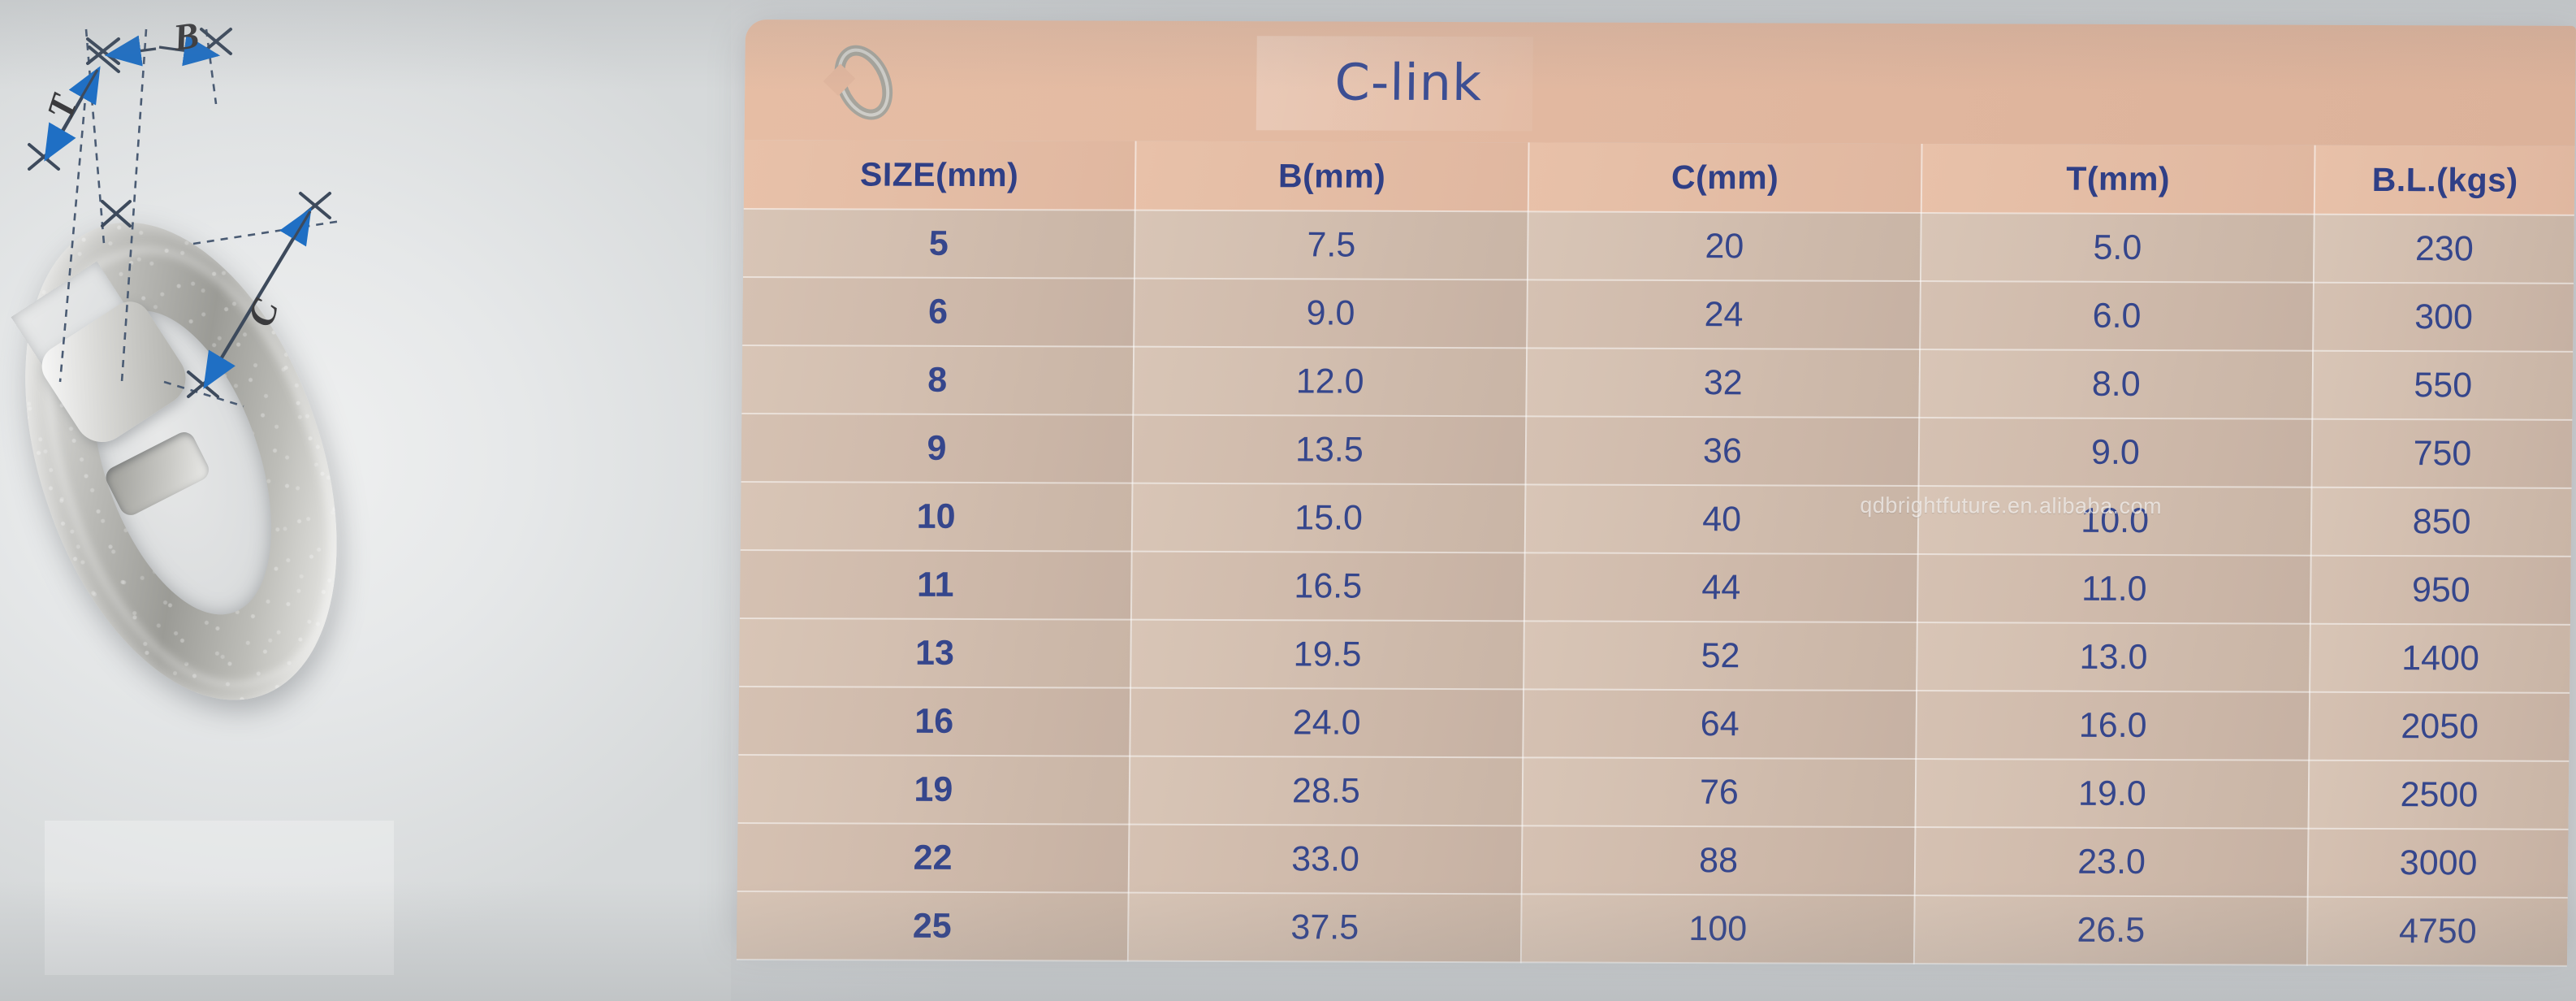 This screenshot has height=1001, width=2576. Describe the element at coordinates (2114, 589) in the screenshot. I see `table-cell: 11.0` at that location.